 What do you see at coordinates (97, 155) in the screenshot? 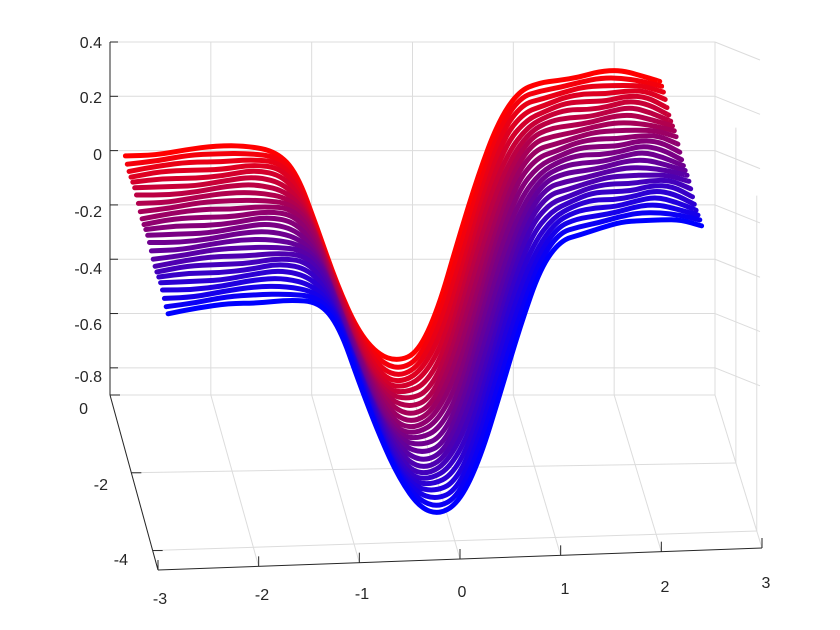
I see `z-tick-label-2: 0` at bounding box center [97, 155].